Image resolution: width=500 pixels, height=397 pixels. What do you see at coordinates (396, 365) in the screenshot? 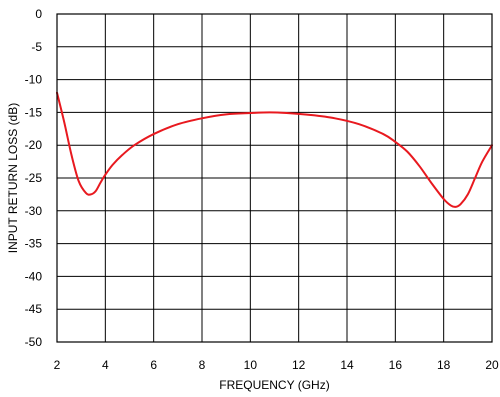
I see `x-tick-label: 16` at bounding box center [396, 365].